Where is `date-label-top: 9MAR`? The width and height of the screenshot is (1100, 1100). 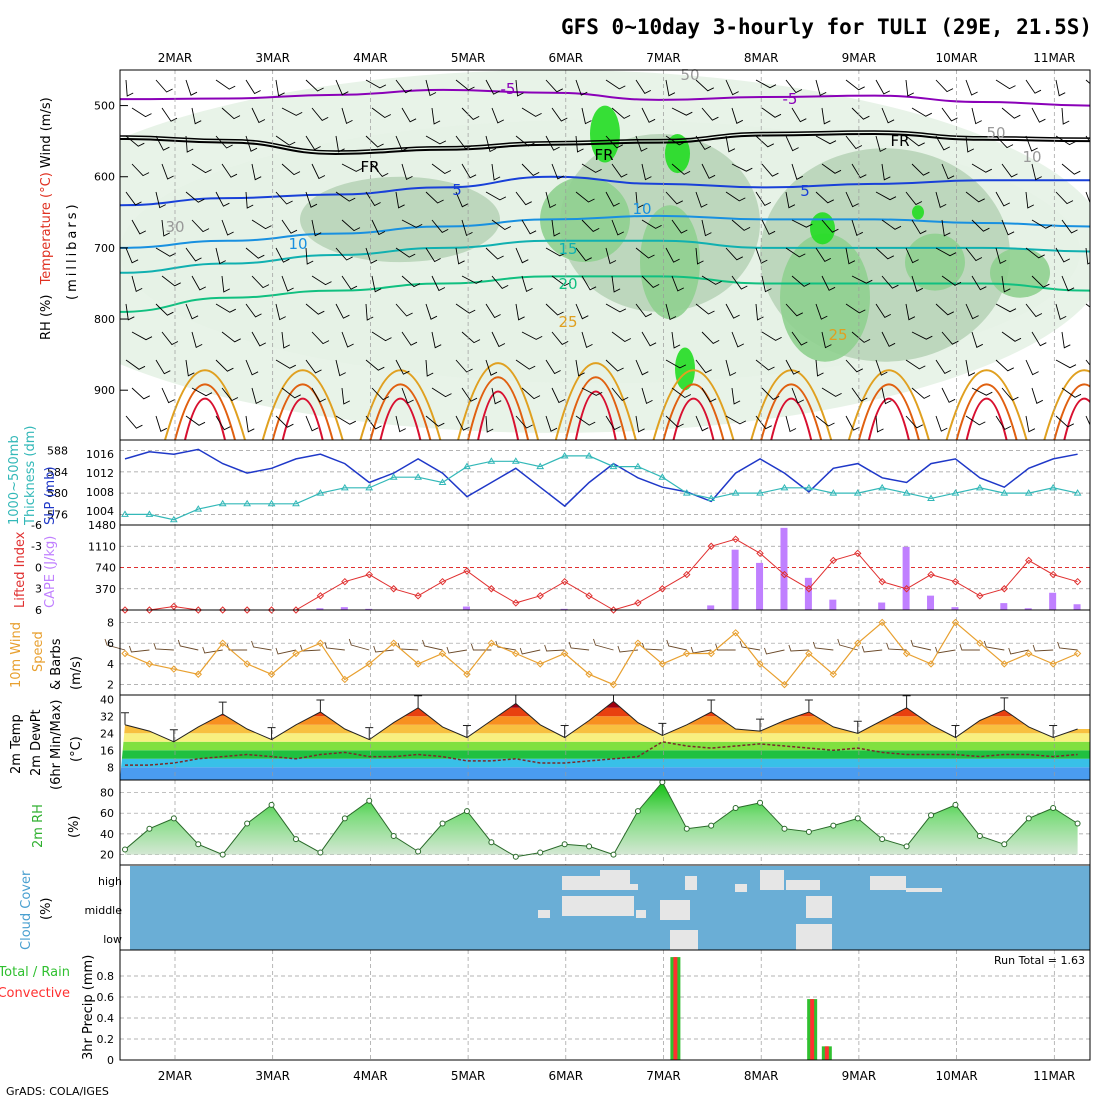
date-label-top: 9MAR is located at coordinates (859, 58).